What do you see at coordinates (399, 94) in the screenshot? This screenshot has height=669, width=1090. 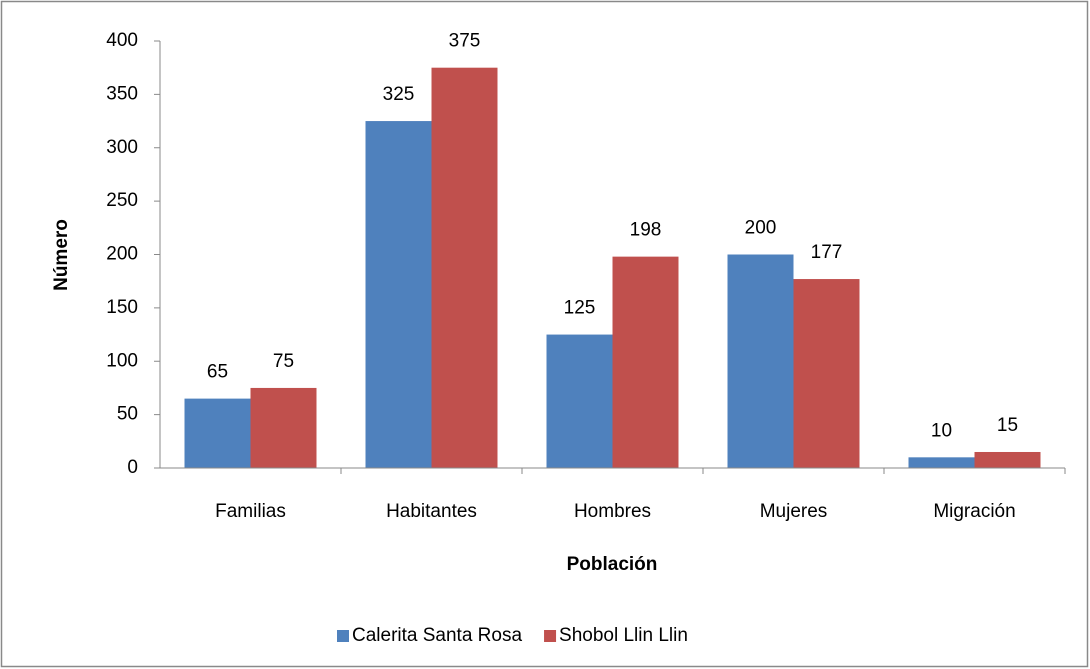 I see `data-label: 325` at bounding box center [399, 94].